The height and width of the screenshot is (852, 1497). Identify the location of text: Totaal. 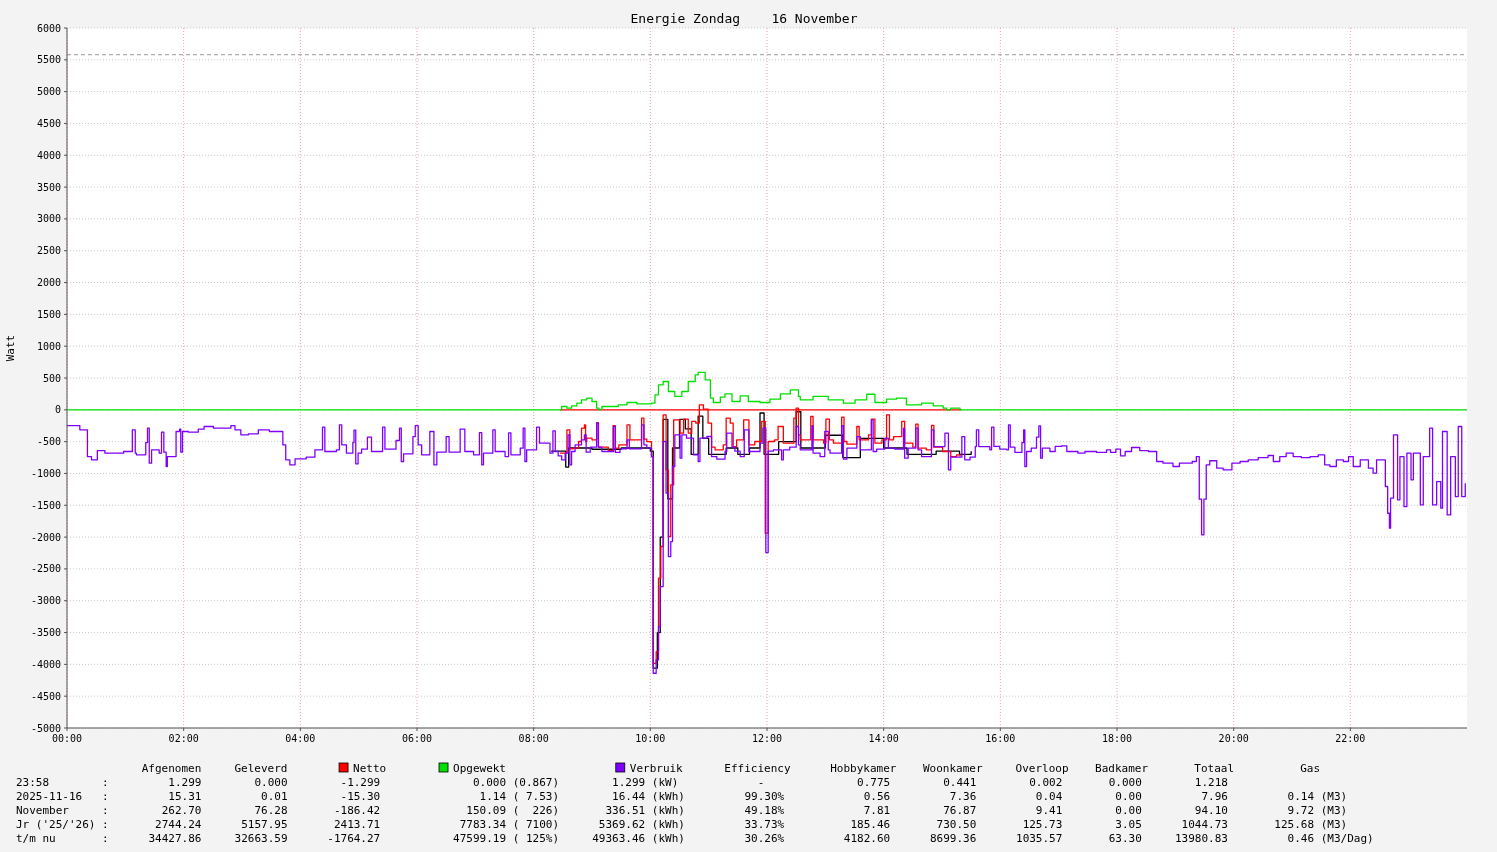
(1214, 768).